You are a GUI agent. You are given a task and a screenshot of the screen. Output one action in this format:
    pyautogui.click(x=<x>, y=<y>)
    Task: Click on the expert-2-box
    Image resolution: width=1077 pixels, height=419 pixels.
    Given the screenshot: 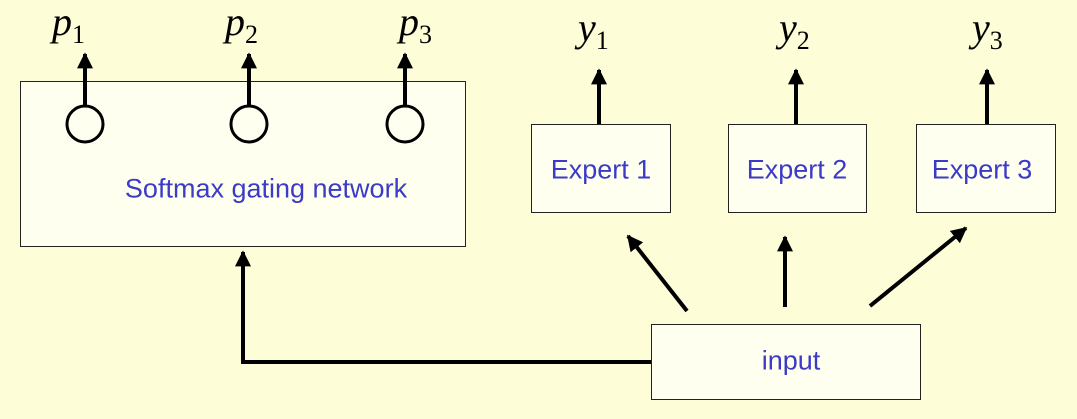 What is the action you would take?
    pyautogui.click(x=797, y=168)
    